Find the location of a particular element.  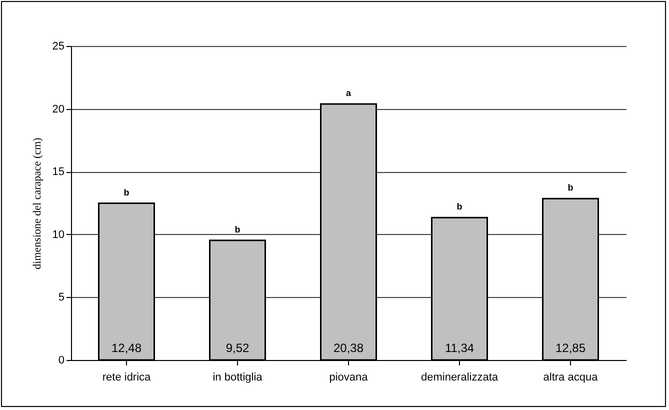

data-label: 12,48 is located at coordinates (126, 348).